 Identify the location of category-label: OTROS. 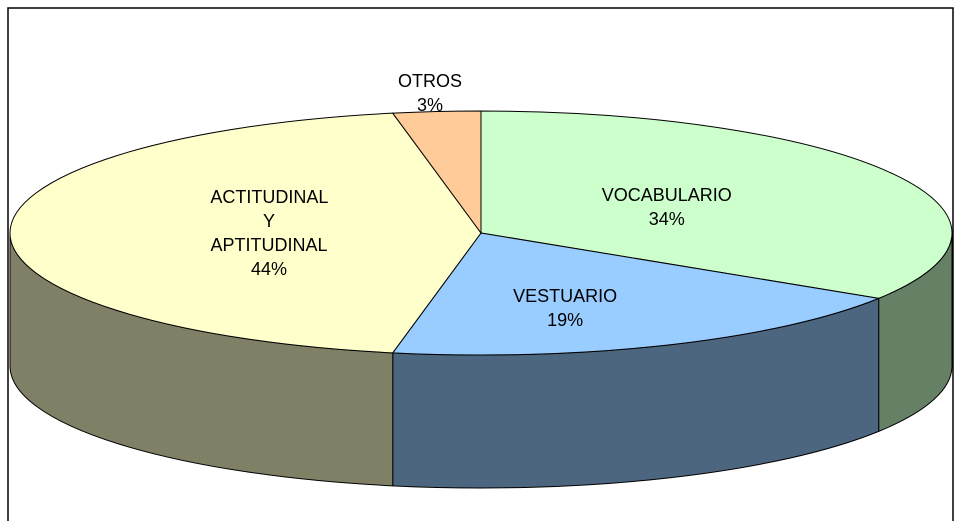
(430, 81).